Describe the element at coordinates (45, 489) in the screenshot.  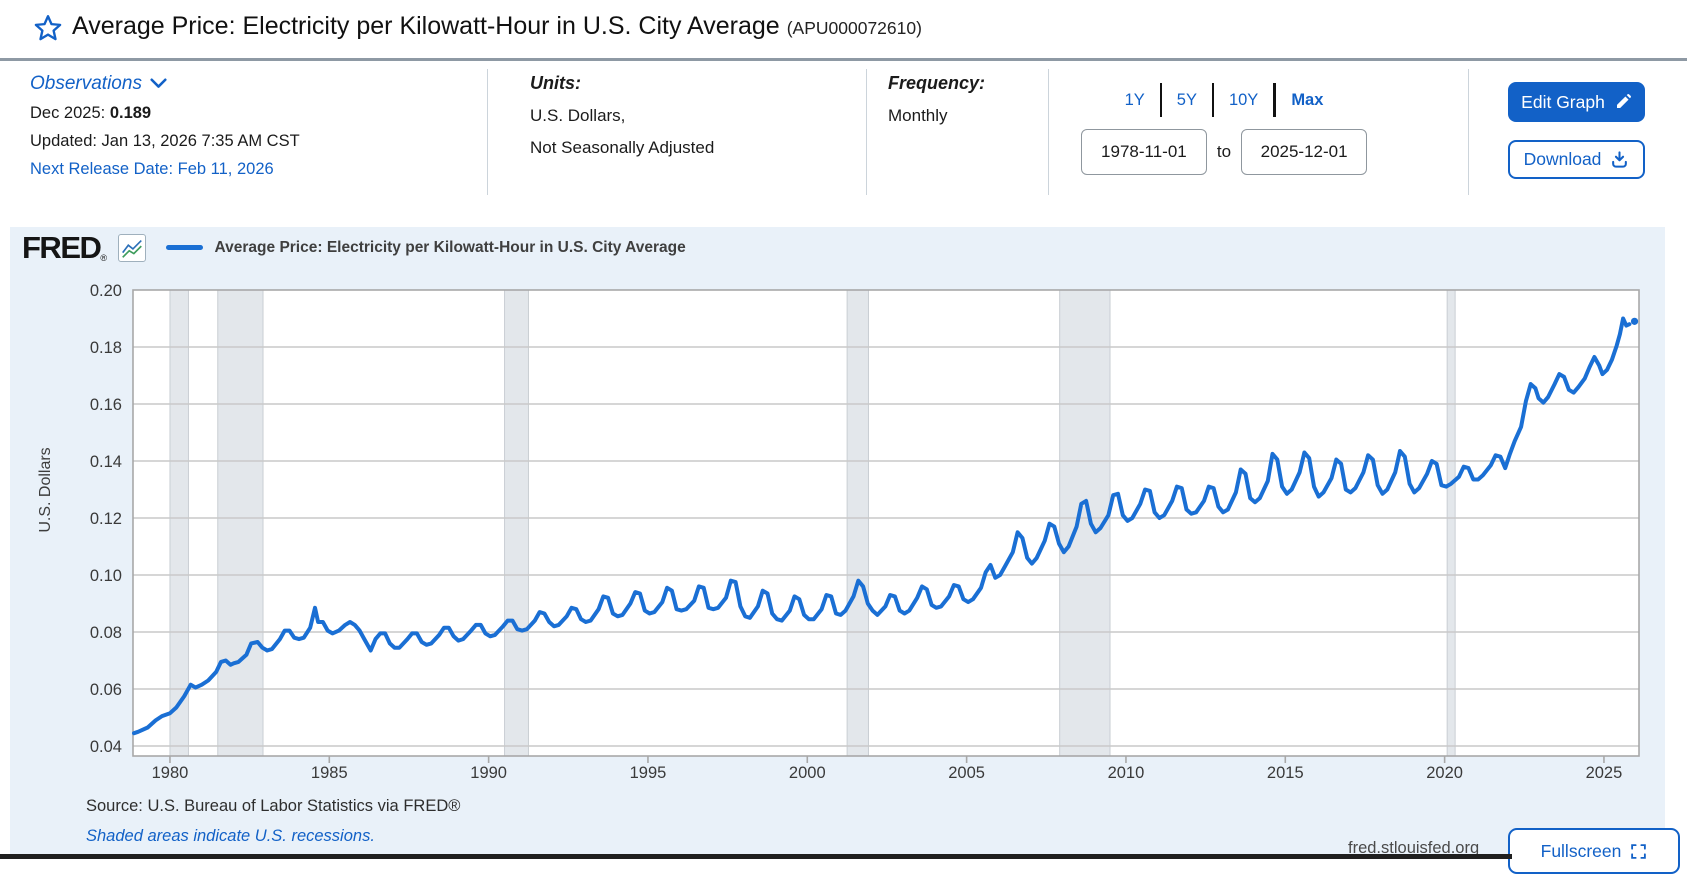
I see `y-axis-title: U.S. Dollars` at that location.